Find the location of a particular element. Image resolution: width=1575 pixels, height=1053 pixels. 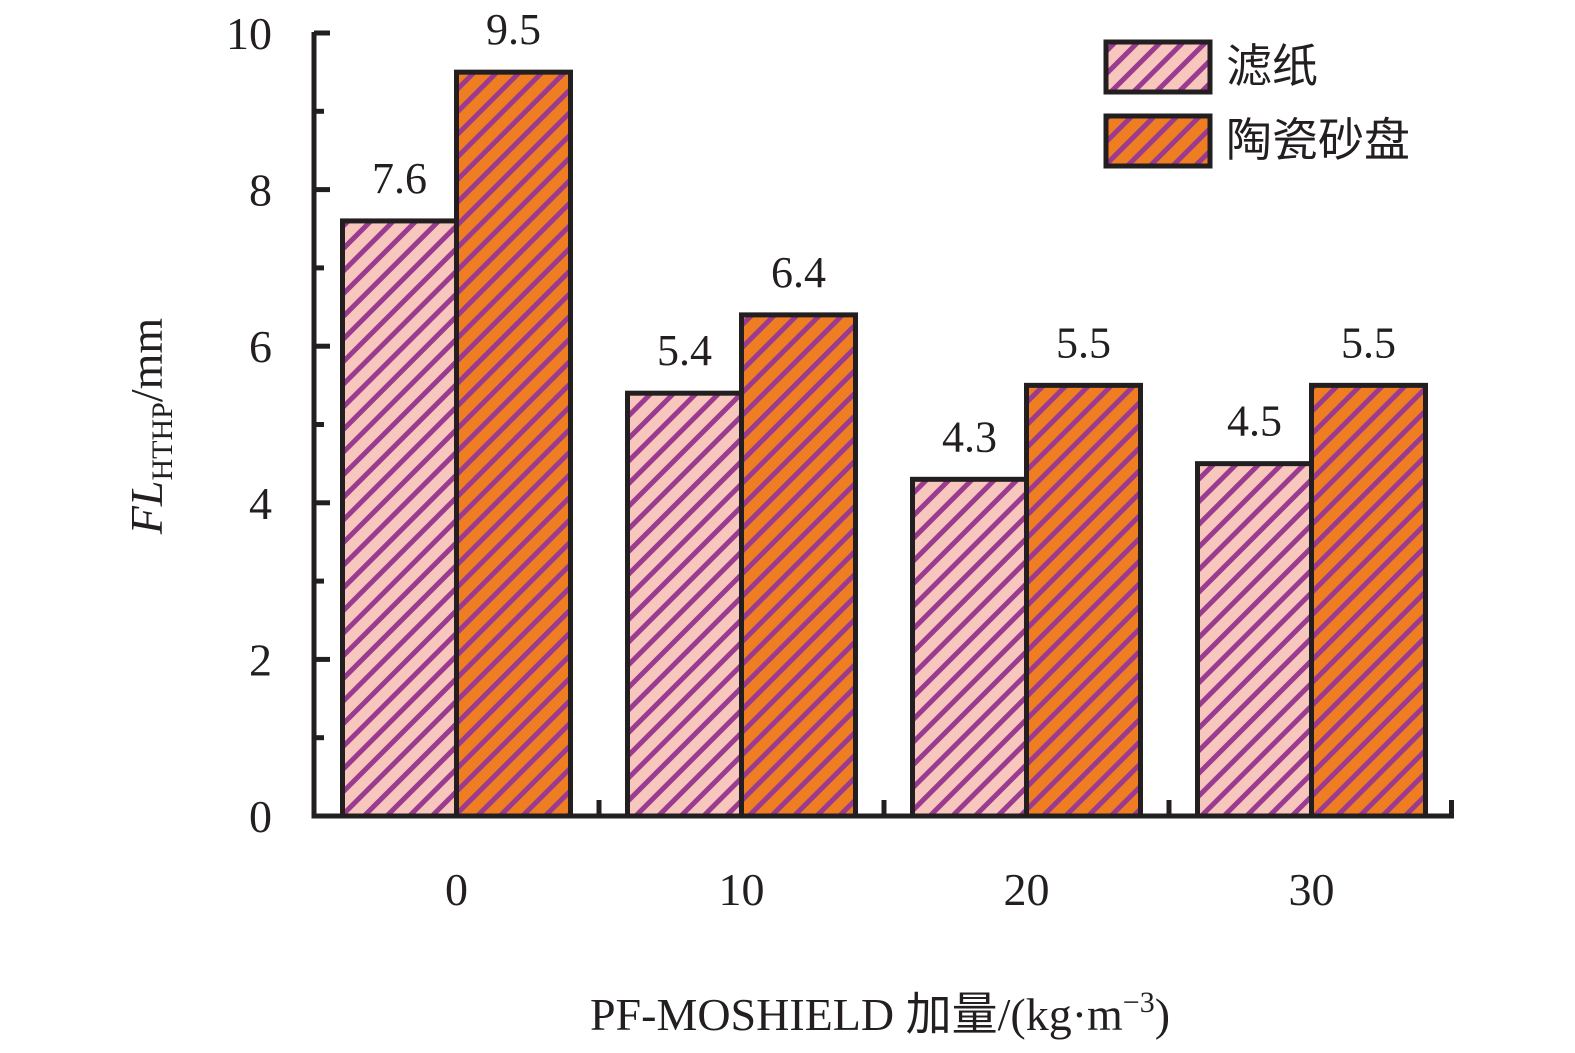

x-tick-label-20: 20 is located at coordinates (1027, 889).